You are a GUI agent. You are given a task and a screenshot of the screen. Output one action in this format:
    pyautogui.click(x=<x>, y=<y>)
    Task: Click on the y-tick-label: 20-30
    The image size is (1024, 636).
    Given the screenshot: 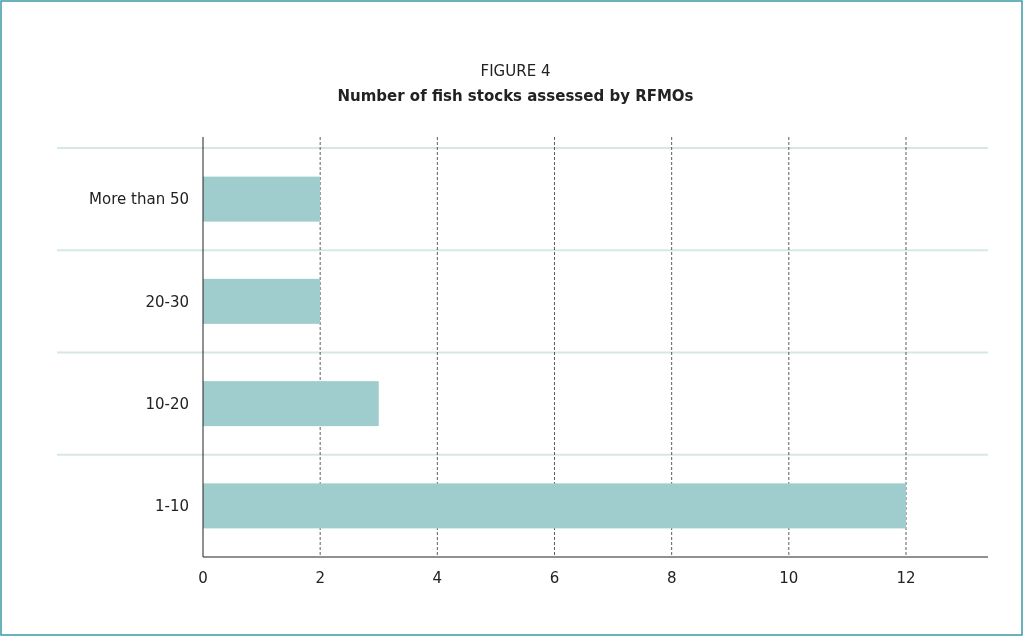 What is the action you would take?
    pyautogui.click(x=167, y=301)
    